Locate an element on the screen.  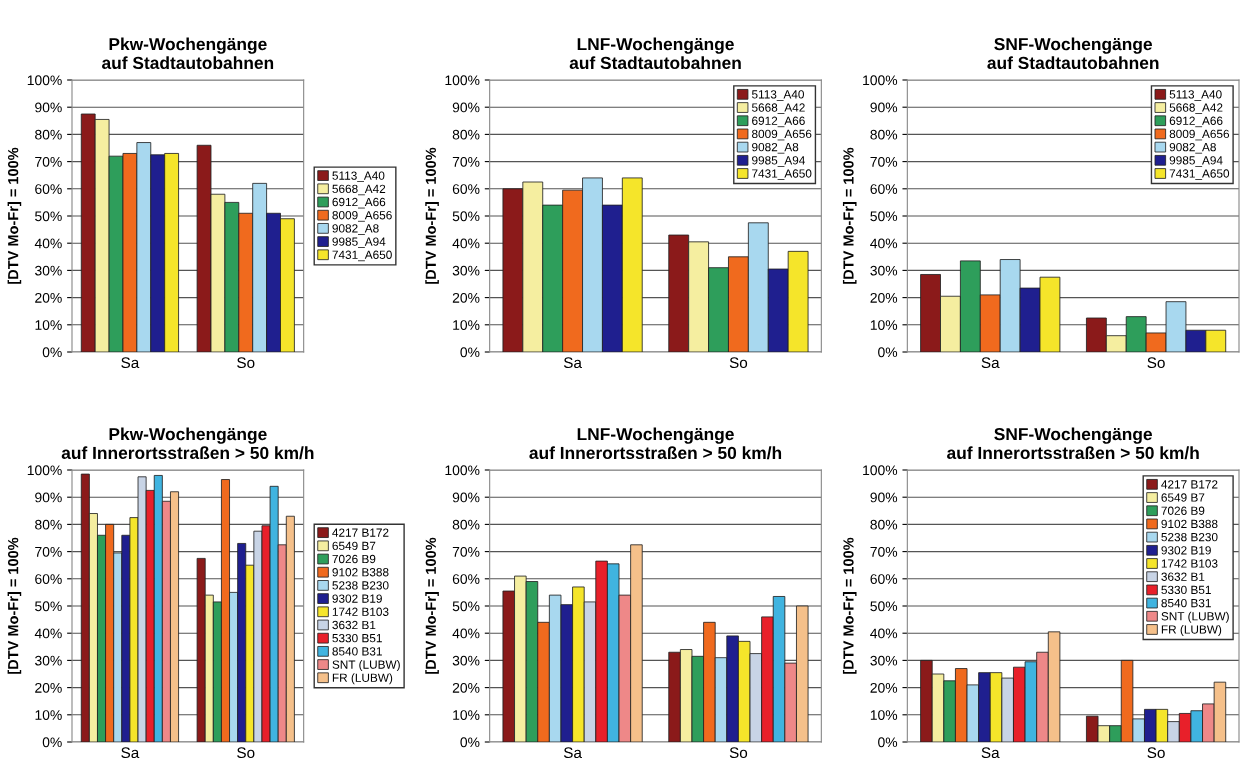
legend-label: FR (LUBW) is located at coordinates (362, 679).